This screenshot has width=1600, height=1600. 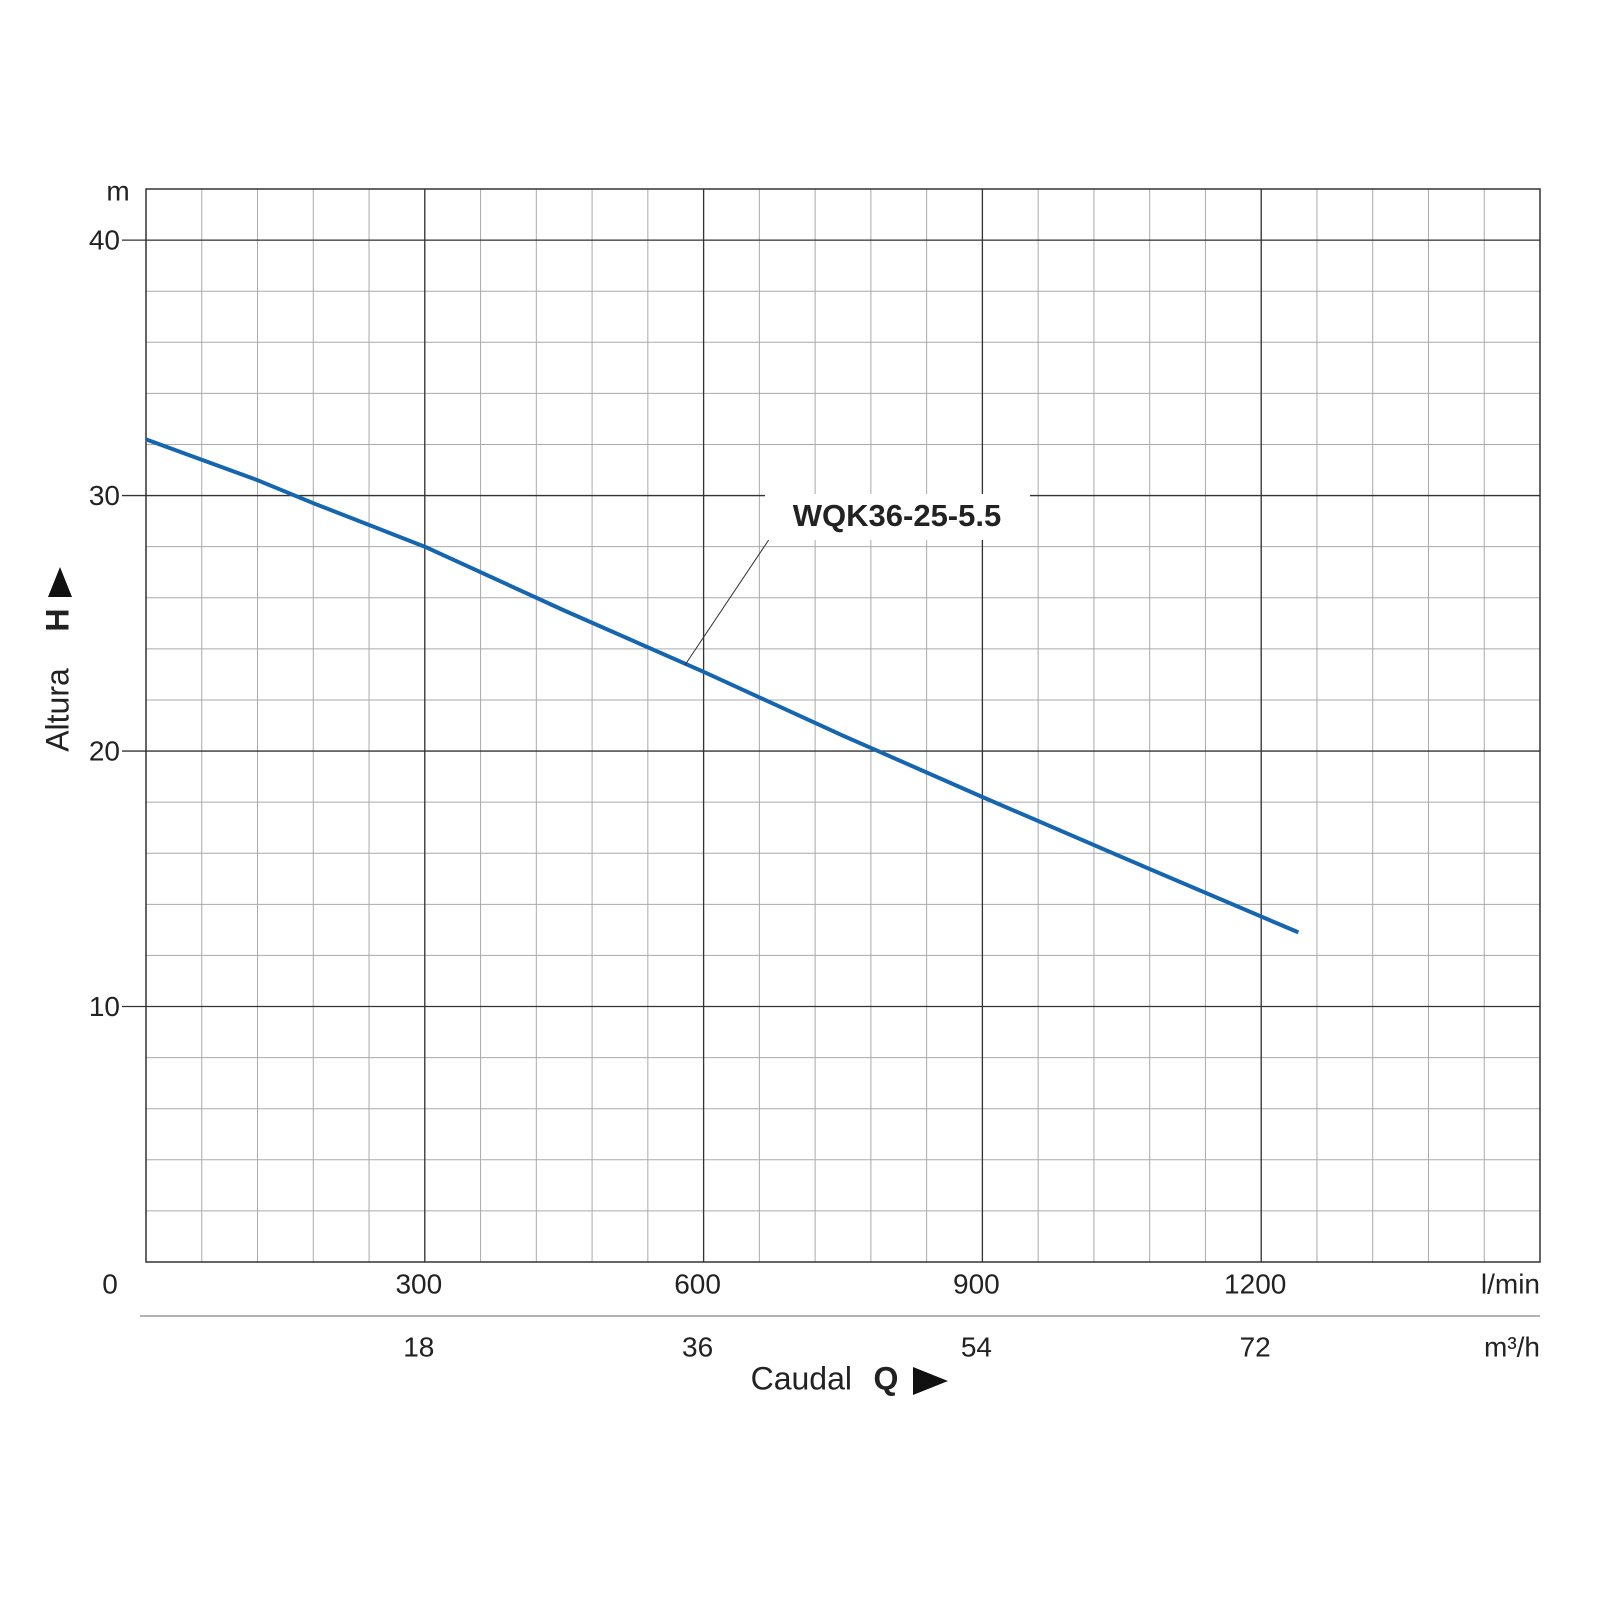 What do you see at coordinates (1512, 1346) in the screenshot?
I see `x2-unit: m³/h` at bounding box center [1512, 1346].